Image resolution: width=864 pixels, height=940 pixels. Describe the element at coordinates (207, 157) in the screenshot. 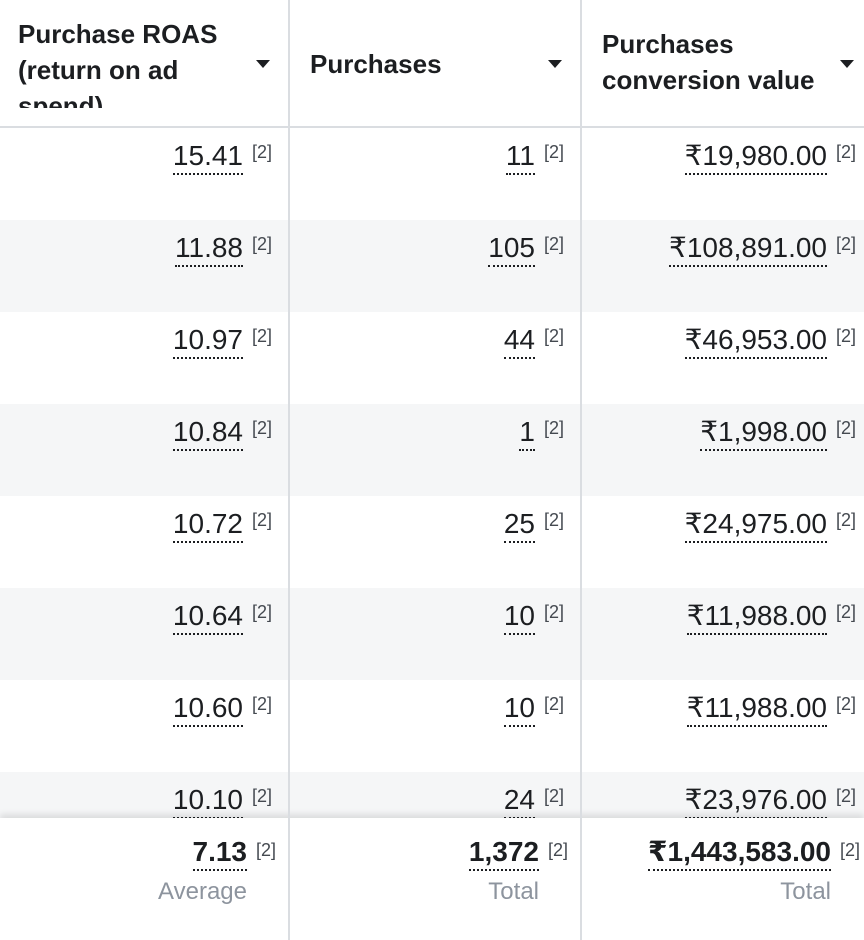

I see `roas-value: 15.41` at that location.